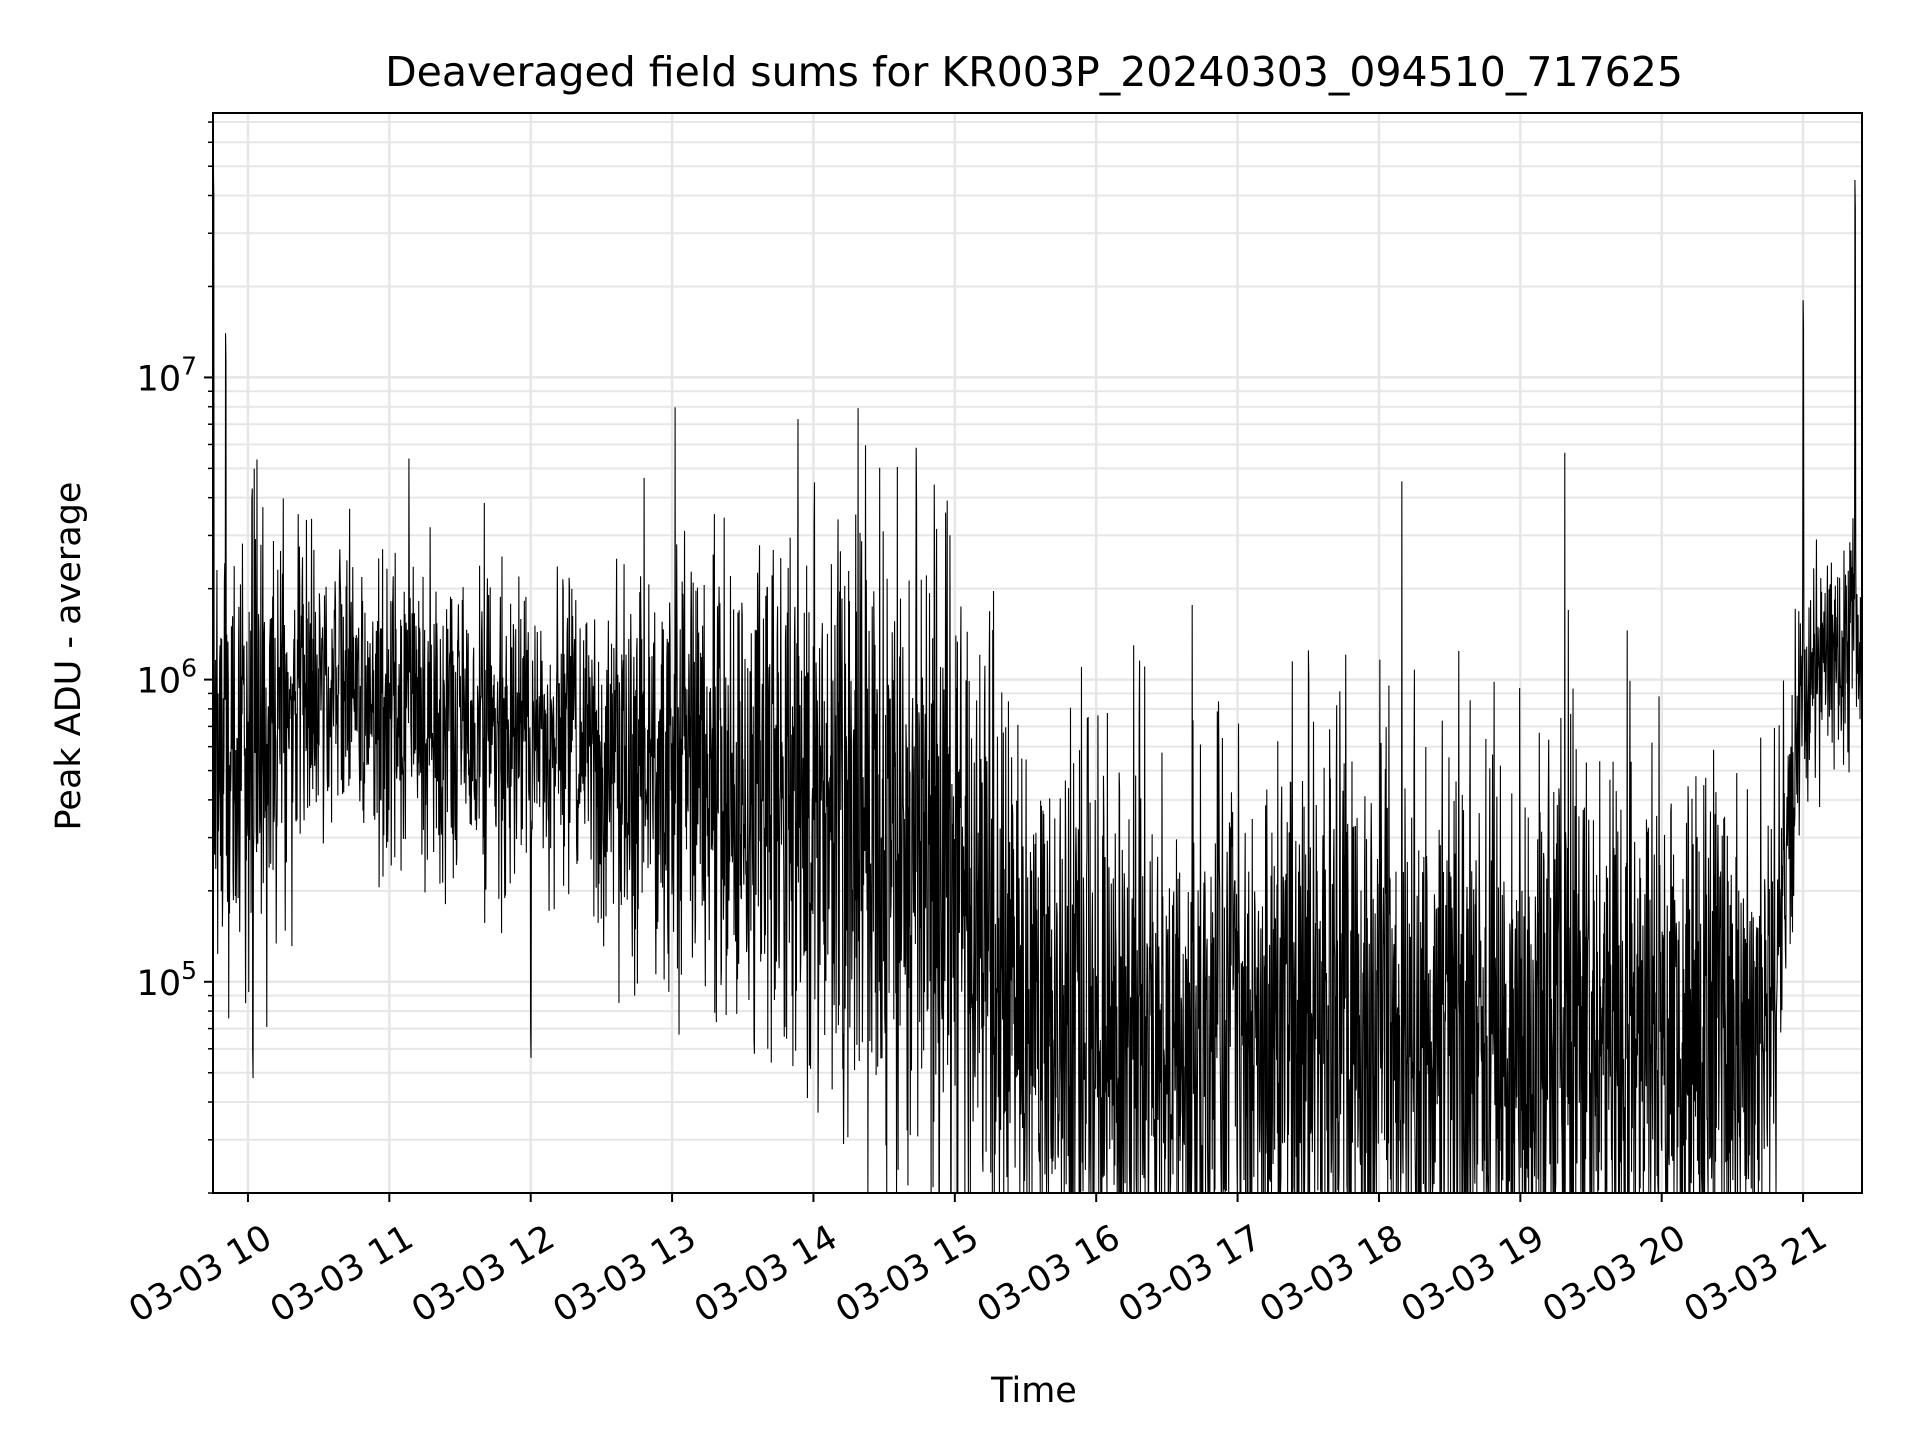  What do you see at coordinates (189, 970) in the screenshot?
I see `y-tick-label-exponent: 5` at bounding box center [189, 970].